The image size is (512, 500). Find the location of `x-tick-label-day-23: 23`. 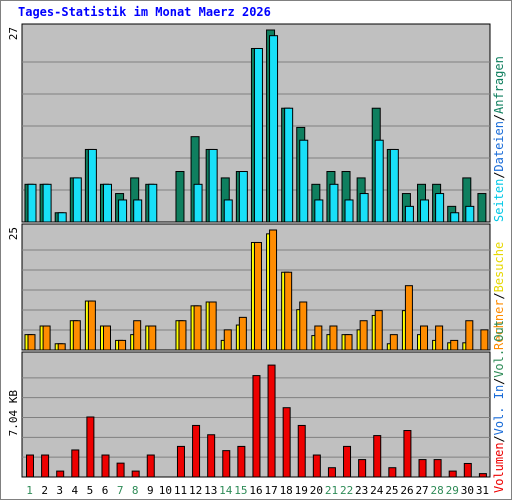

x-tick-label-day-23: 23 is located at coordinates (361, 490).